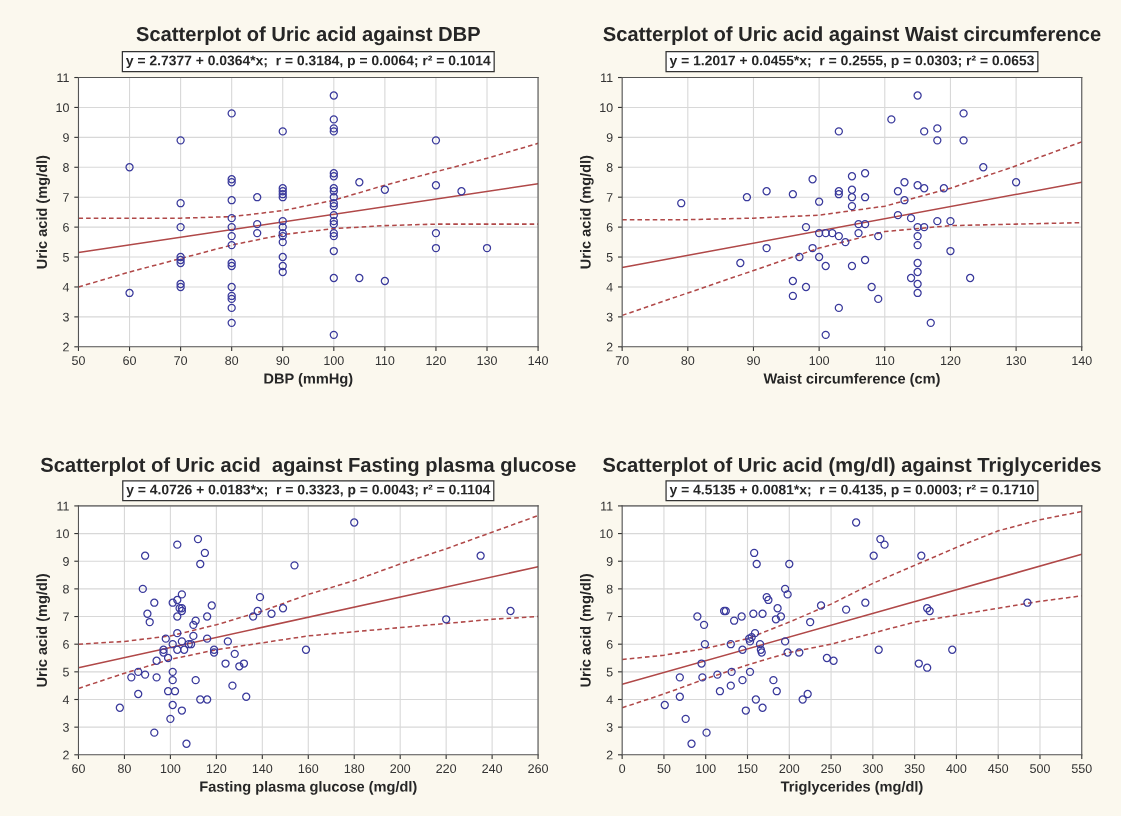  Describe the element at coordinates (831, 769) in the screenshot. I see `x-tick-label: 250` at that location.